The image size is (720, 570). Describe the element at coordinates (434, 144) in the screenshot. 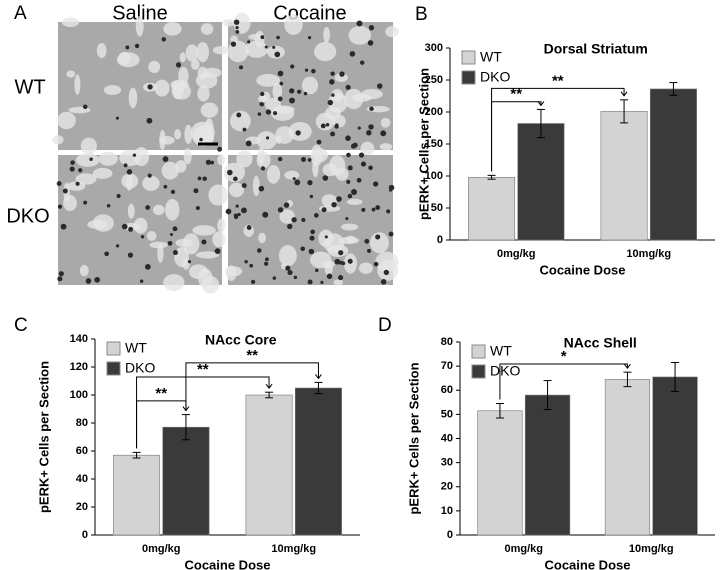

I see `y-tick-label: 150` at that location.